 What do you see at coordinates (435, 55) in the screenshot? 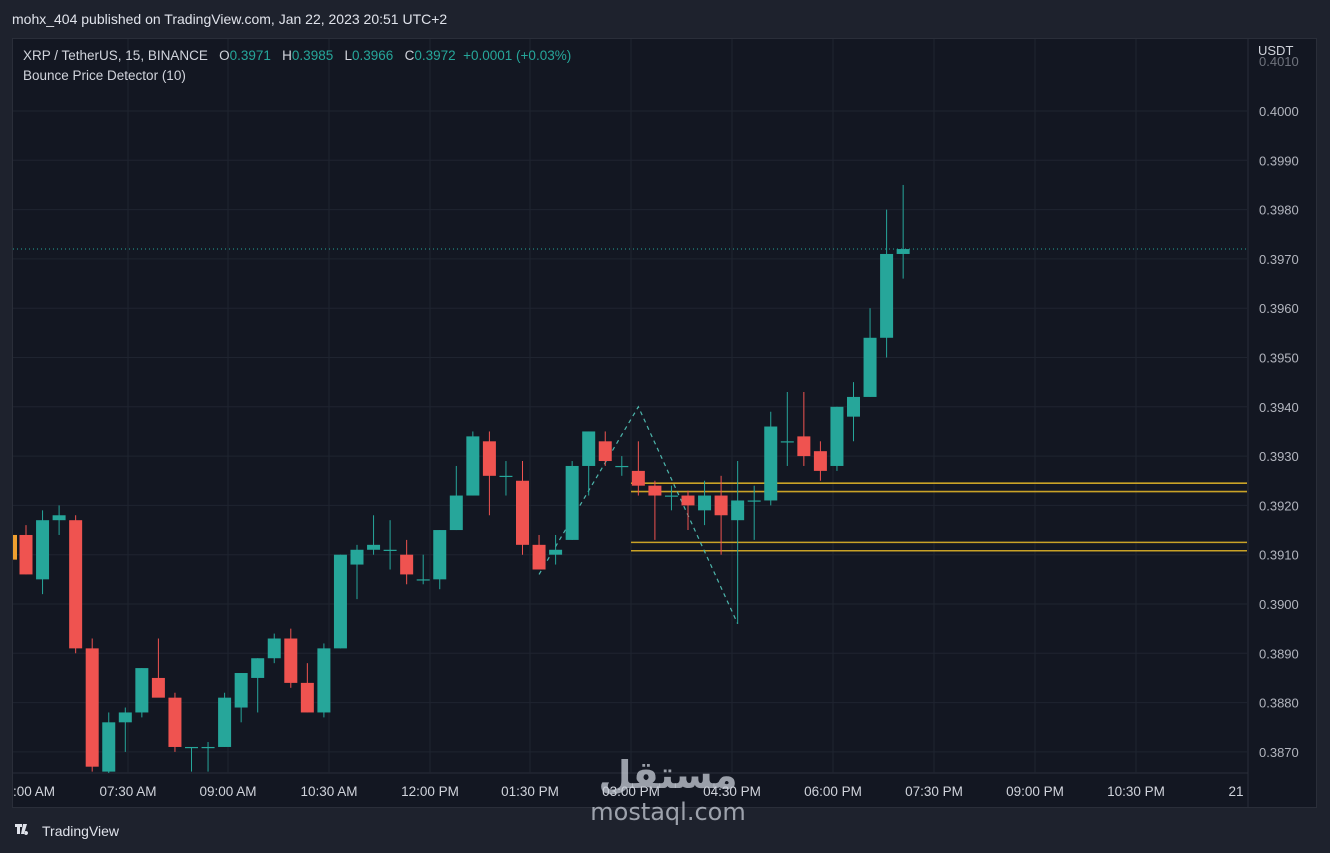
I see `close-value: 0.3972` at bounding box center [435, 55].